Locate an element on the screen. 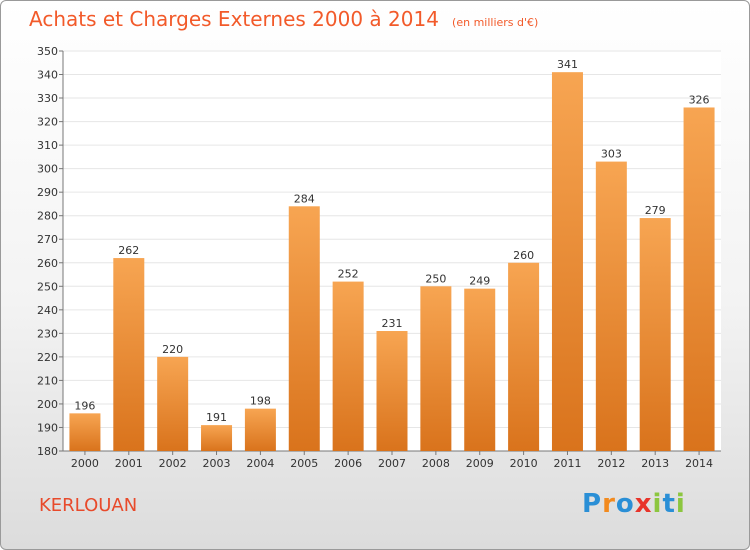 Image resolution: width=750 pixels, height=550 pixels. y-tick-label: 270 is located at coordinates (47, 239).